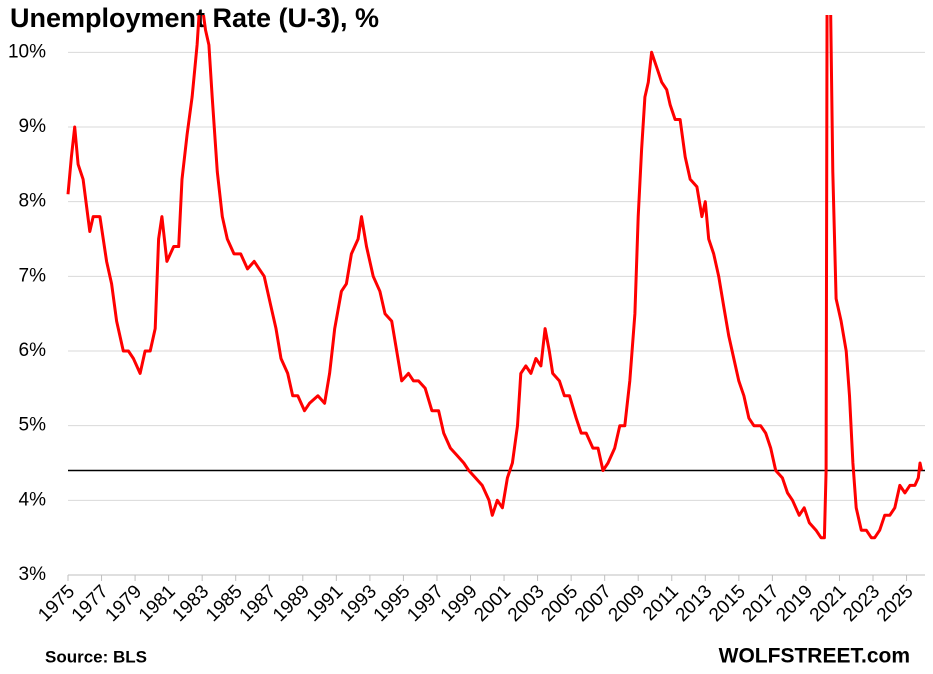 This screenshot has width=933, height=674. What do you see at coordinates (56, 603) in the screenshot?
I see `x-tick-label: 1975` at bounding box center [56, 603].